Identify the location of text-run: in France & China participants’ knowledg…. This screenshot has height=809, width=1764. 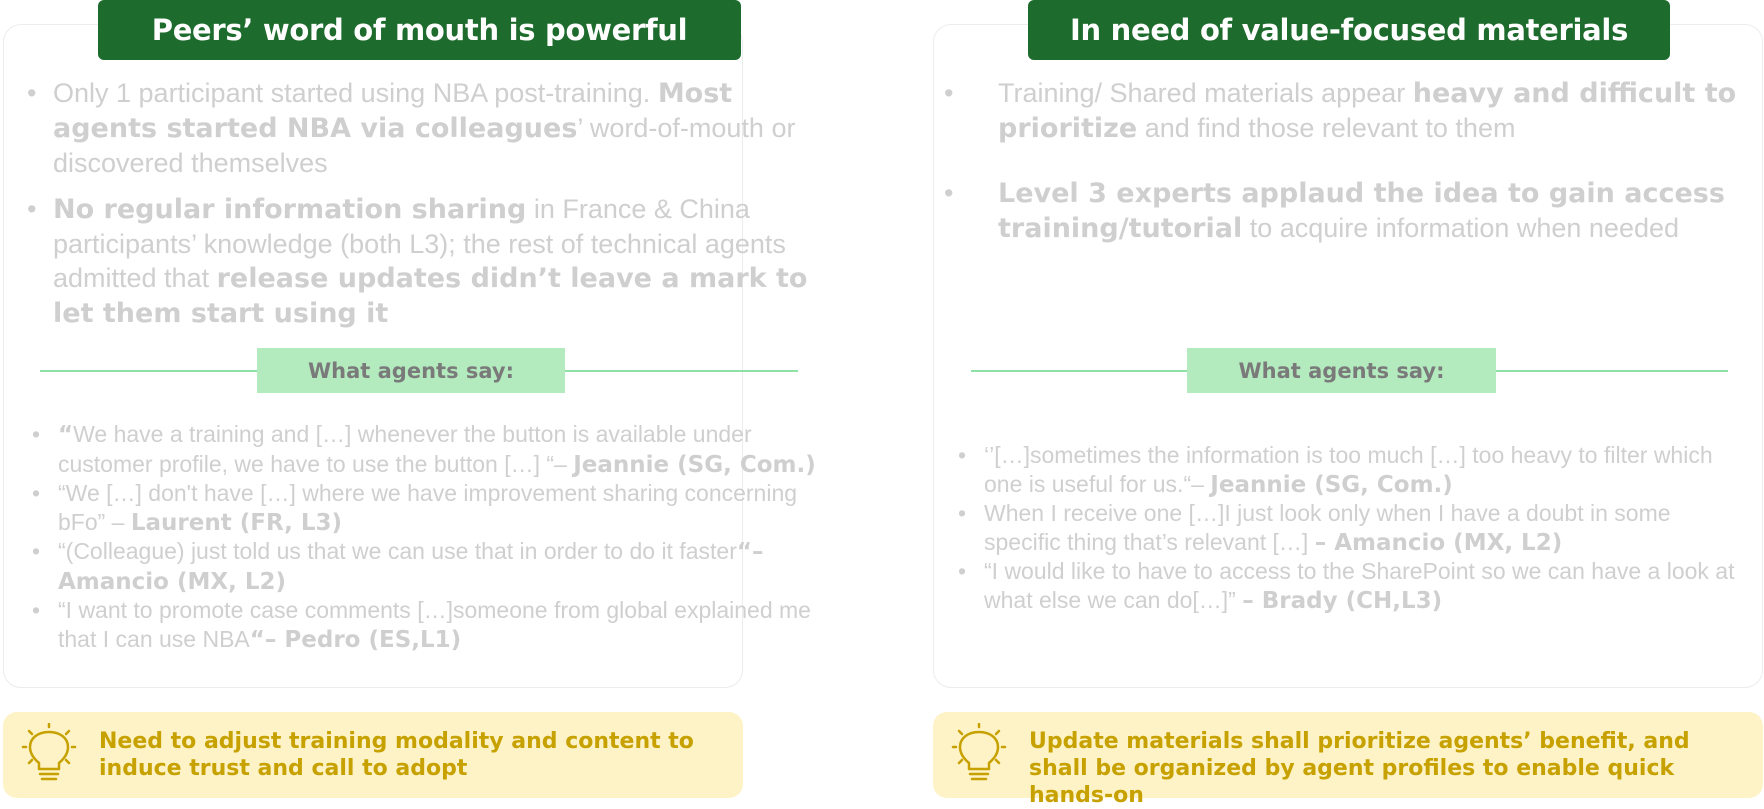
(419, 243).